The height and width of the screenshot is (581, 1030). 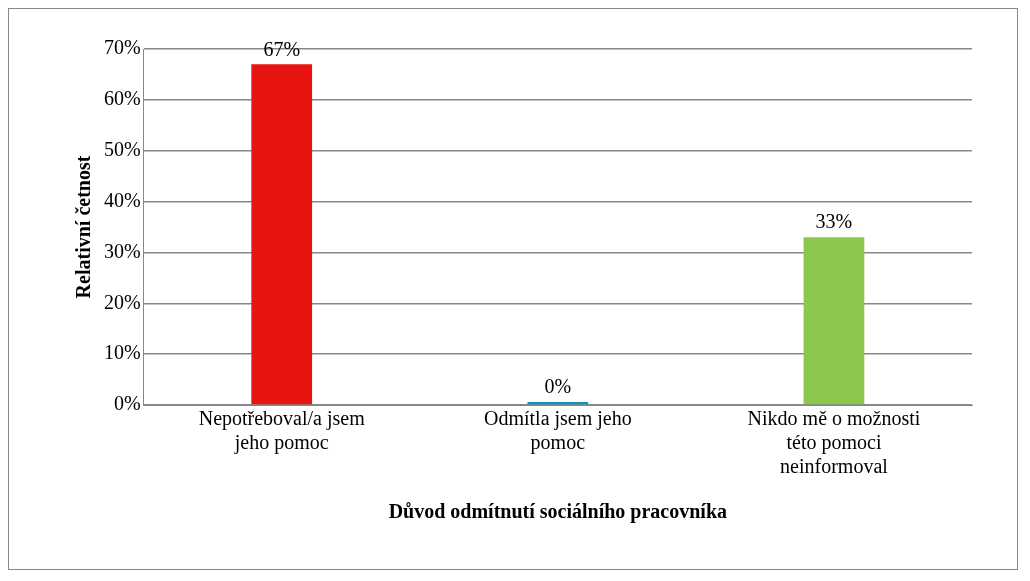 I want to click on data-label: 67%, so click(x=282, y=48).